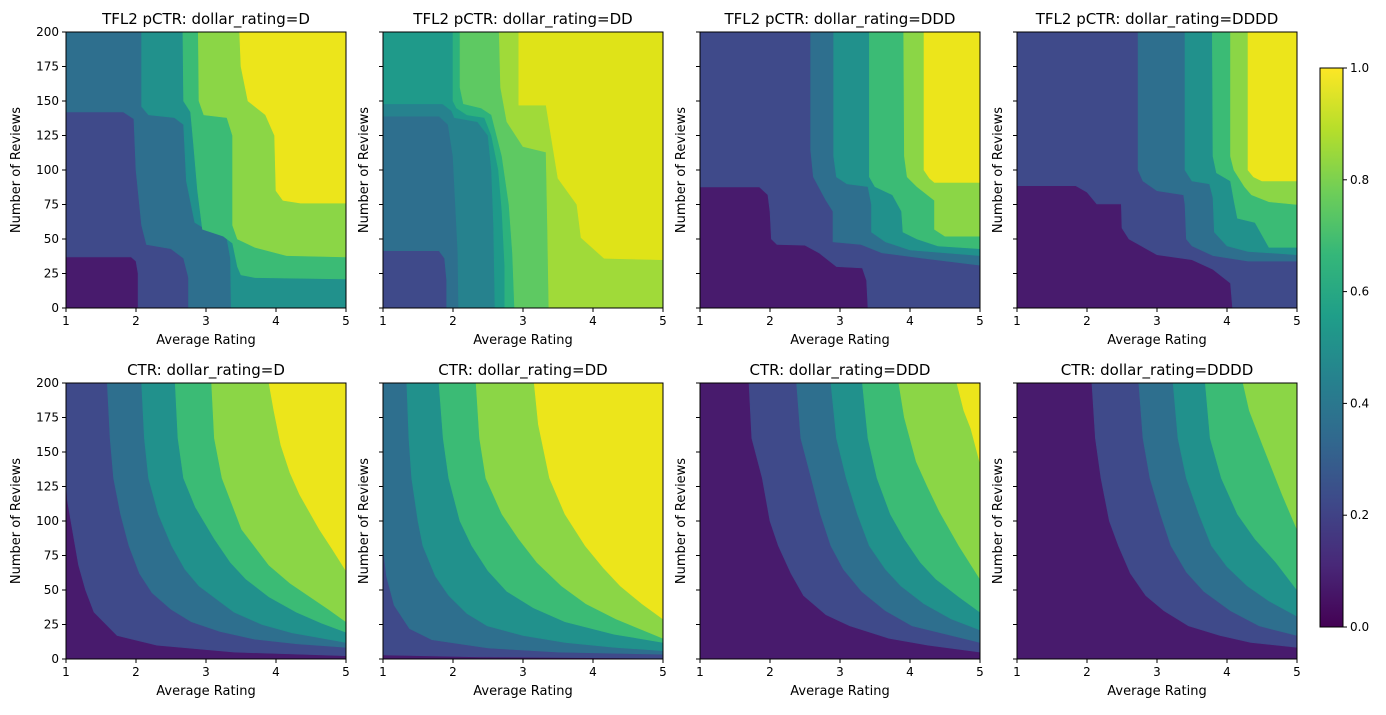 Image resolution: width=1386 pixels, height=715 pixels. I want to click on subplot-title: TFL2 pCTR: dollar_rating=D, so click(205, 19).